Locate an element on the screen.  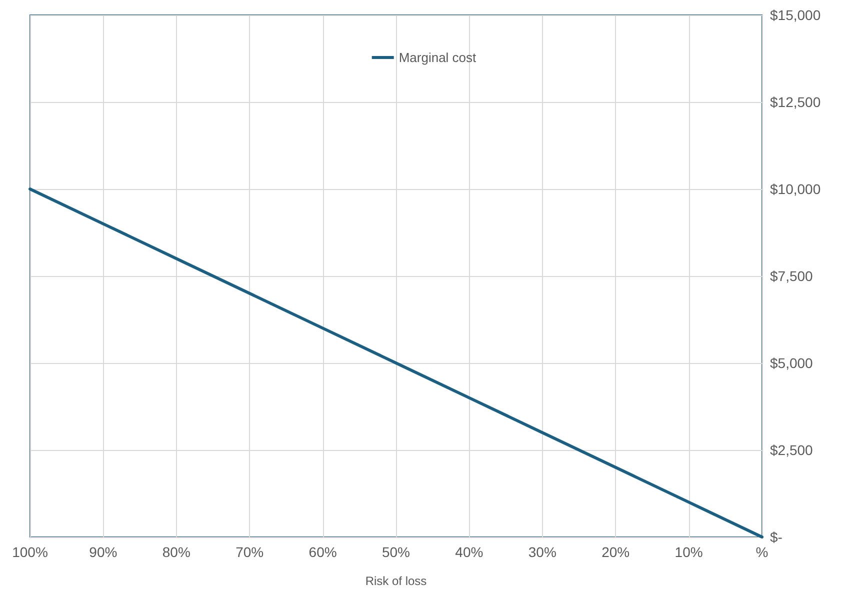
x-tick-label: 70% is located at coordinates (250, 552).